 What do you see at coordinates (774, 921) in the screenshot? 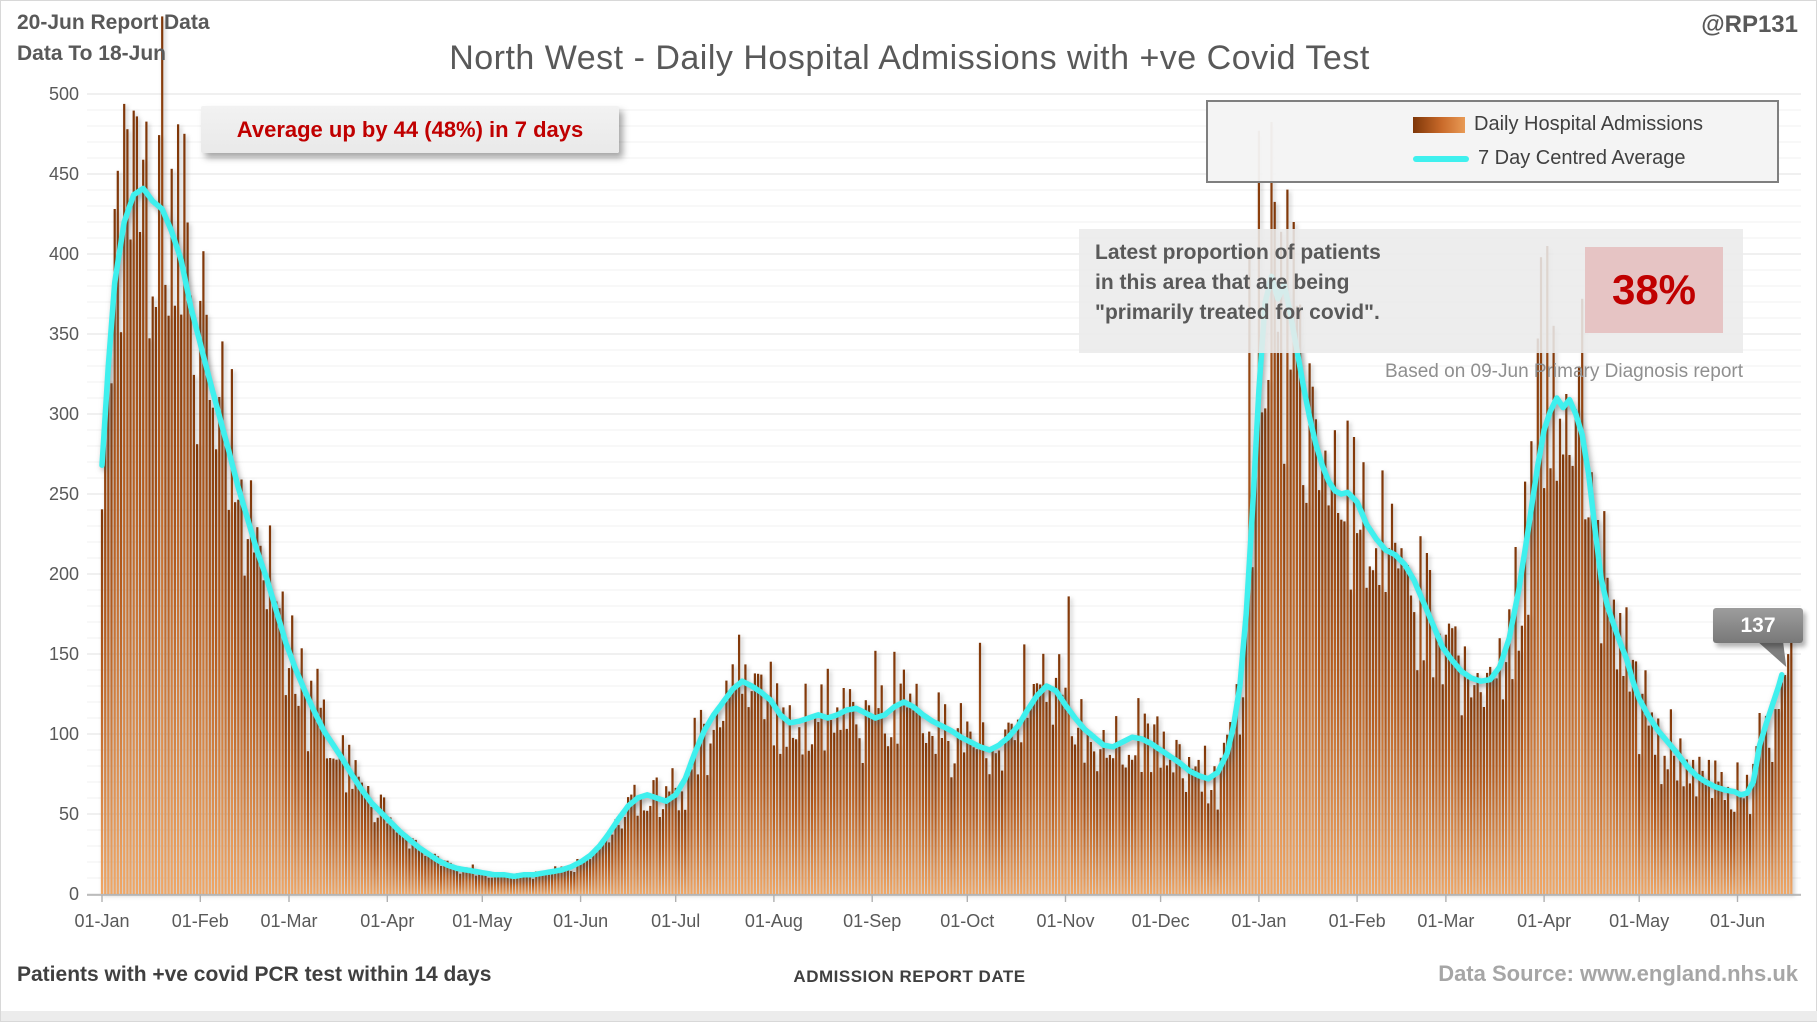
I see `svg-text: 01-Aug` at bounding box center [774, 921].